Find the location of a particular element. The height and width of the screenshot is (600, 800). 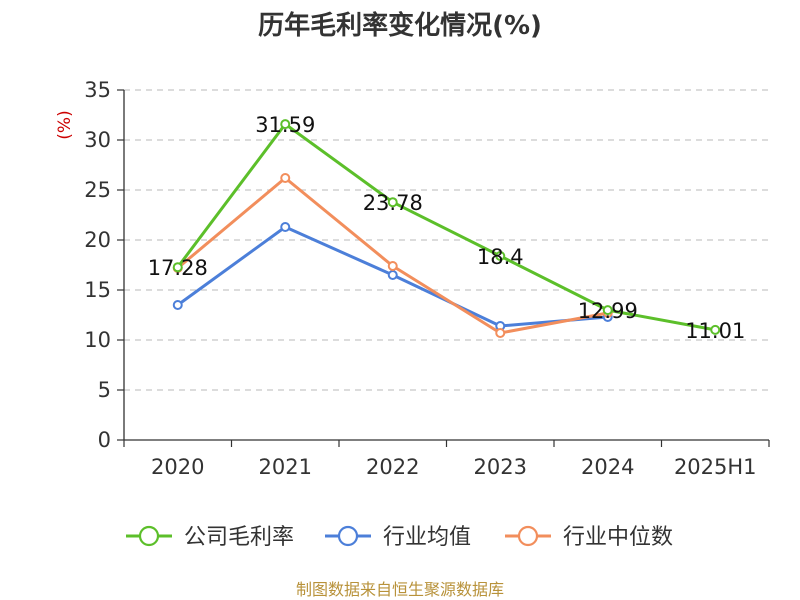

y-tick-label: 15 is located at coordinates (97, 290).